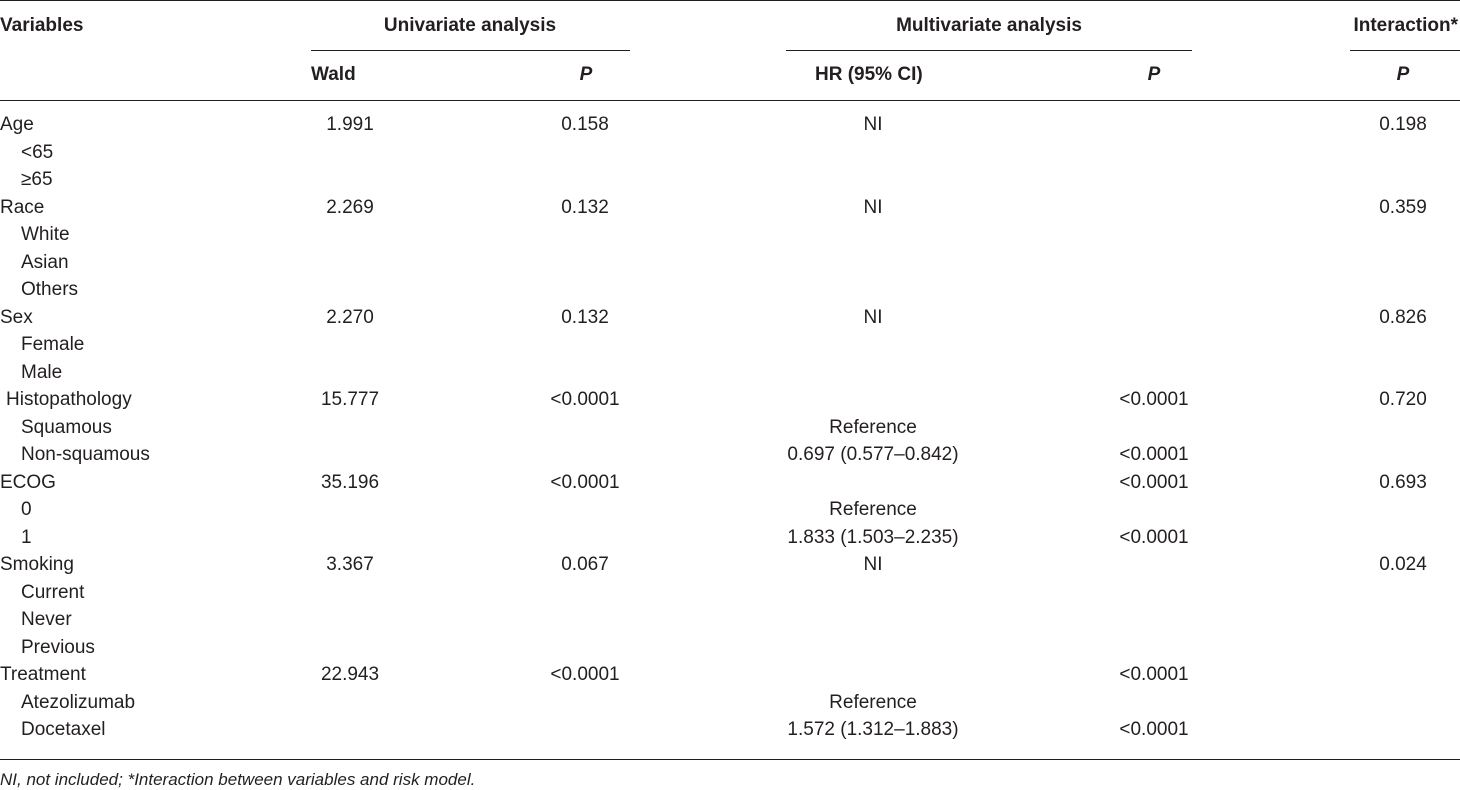 The height and width of the screenshot is (790, 1460). I want to click on row-label: Others, so click(50, 289).